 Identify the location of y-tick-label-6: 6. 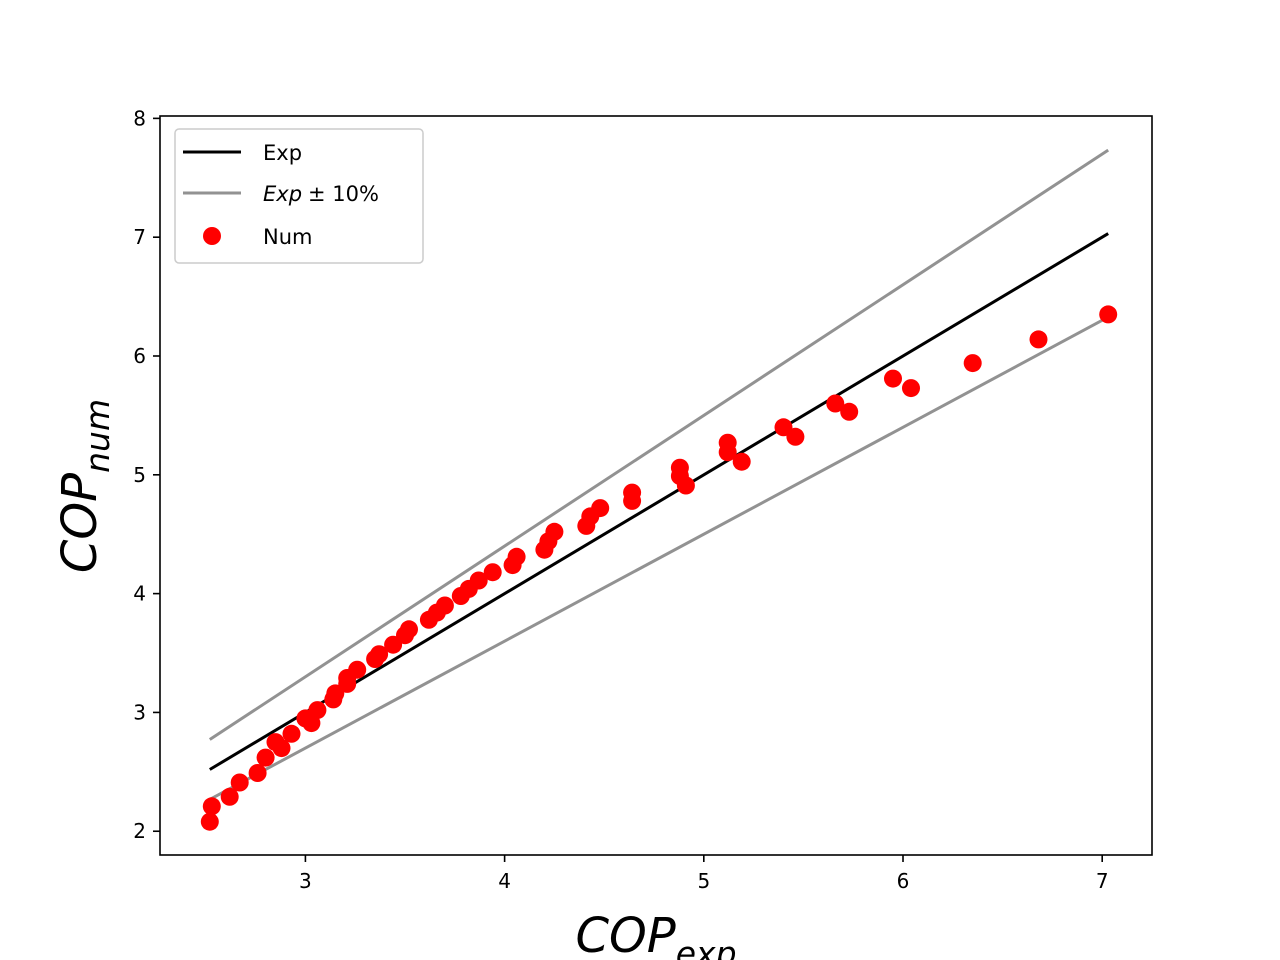
(139, 356).